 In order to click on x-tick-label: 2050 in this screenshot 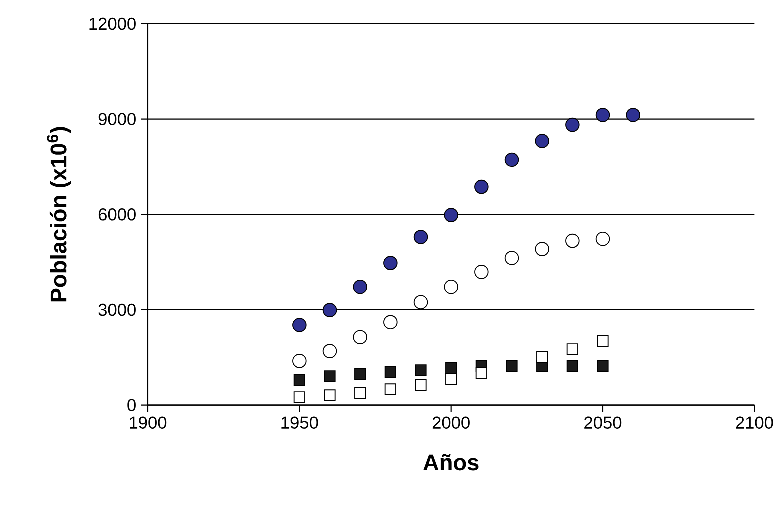, I will do `click(603, 422)`.